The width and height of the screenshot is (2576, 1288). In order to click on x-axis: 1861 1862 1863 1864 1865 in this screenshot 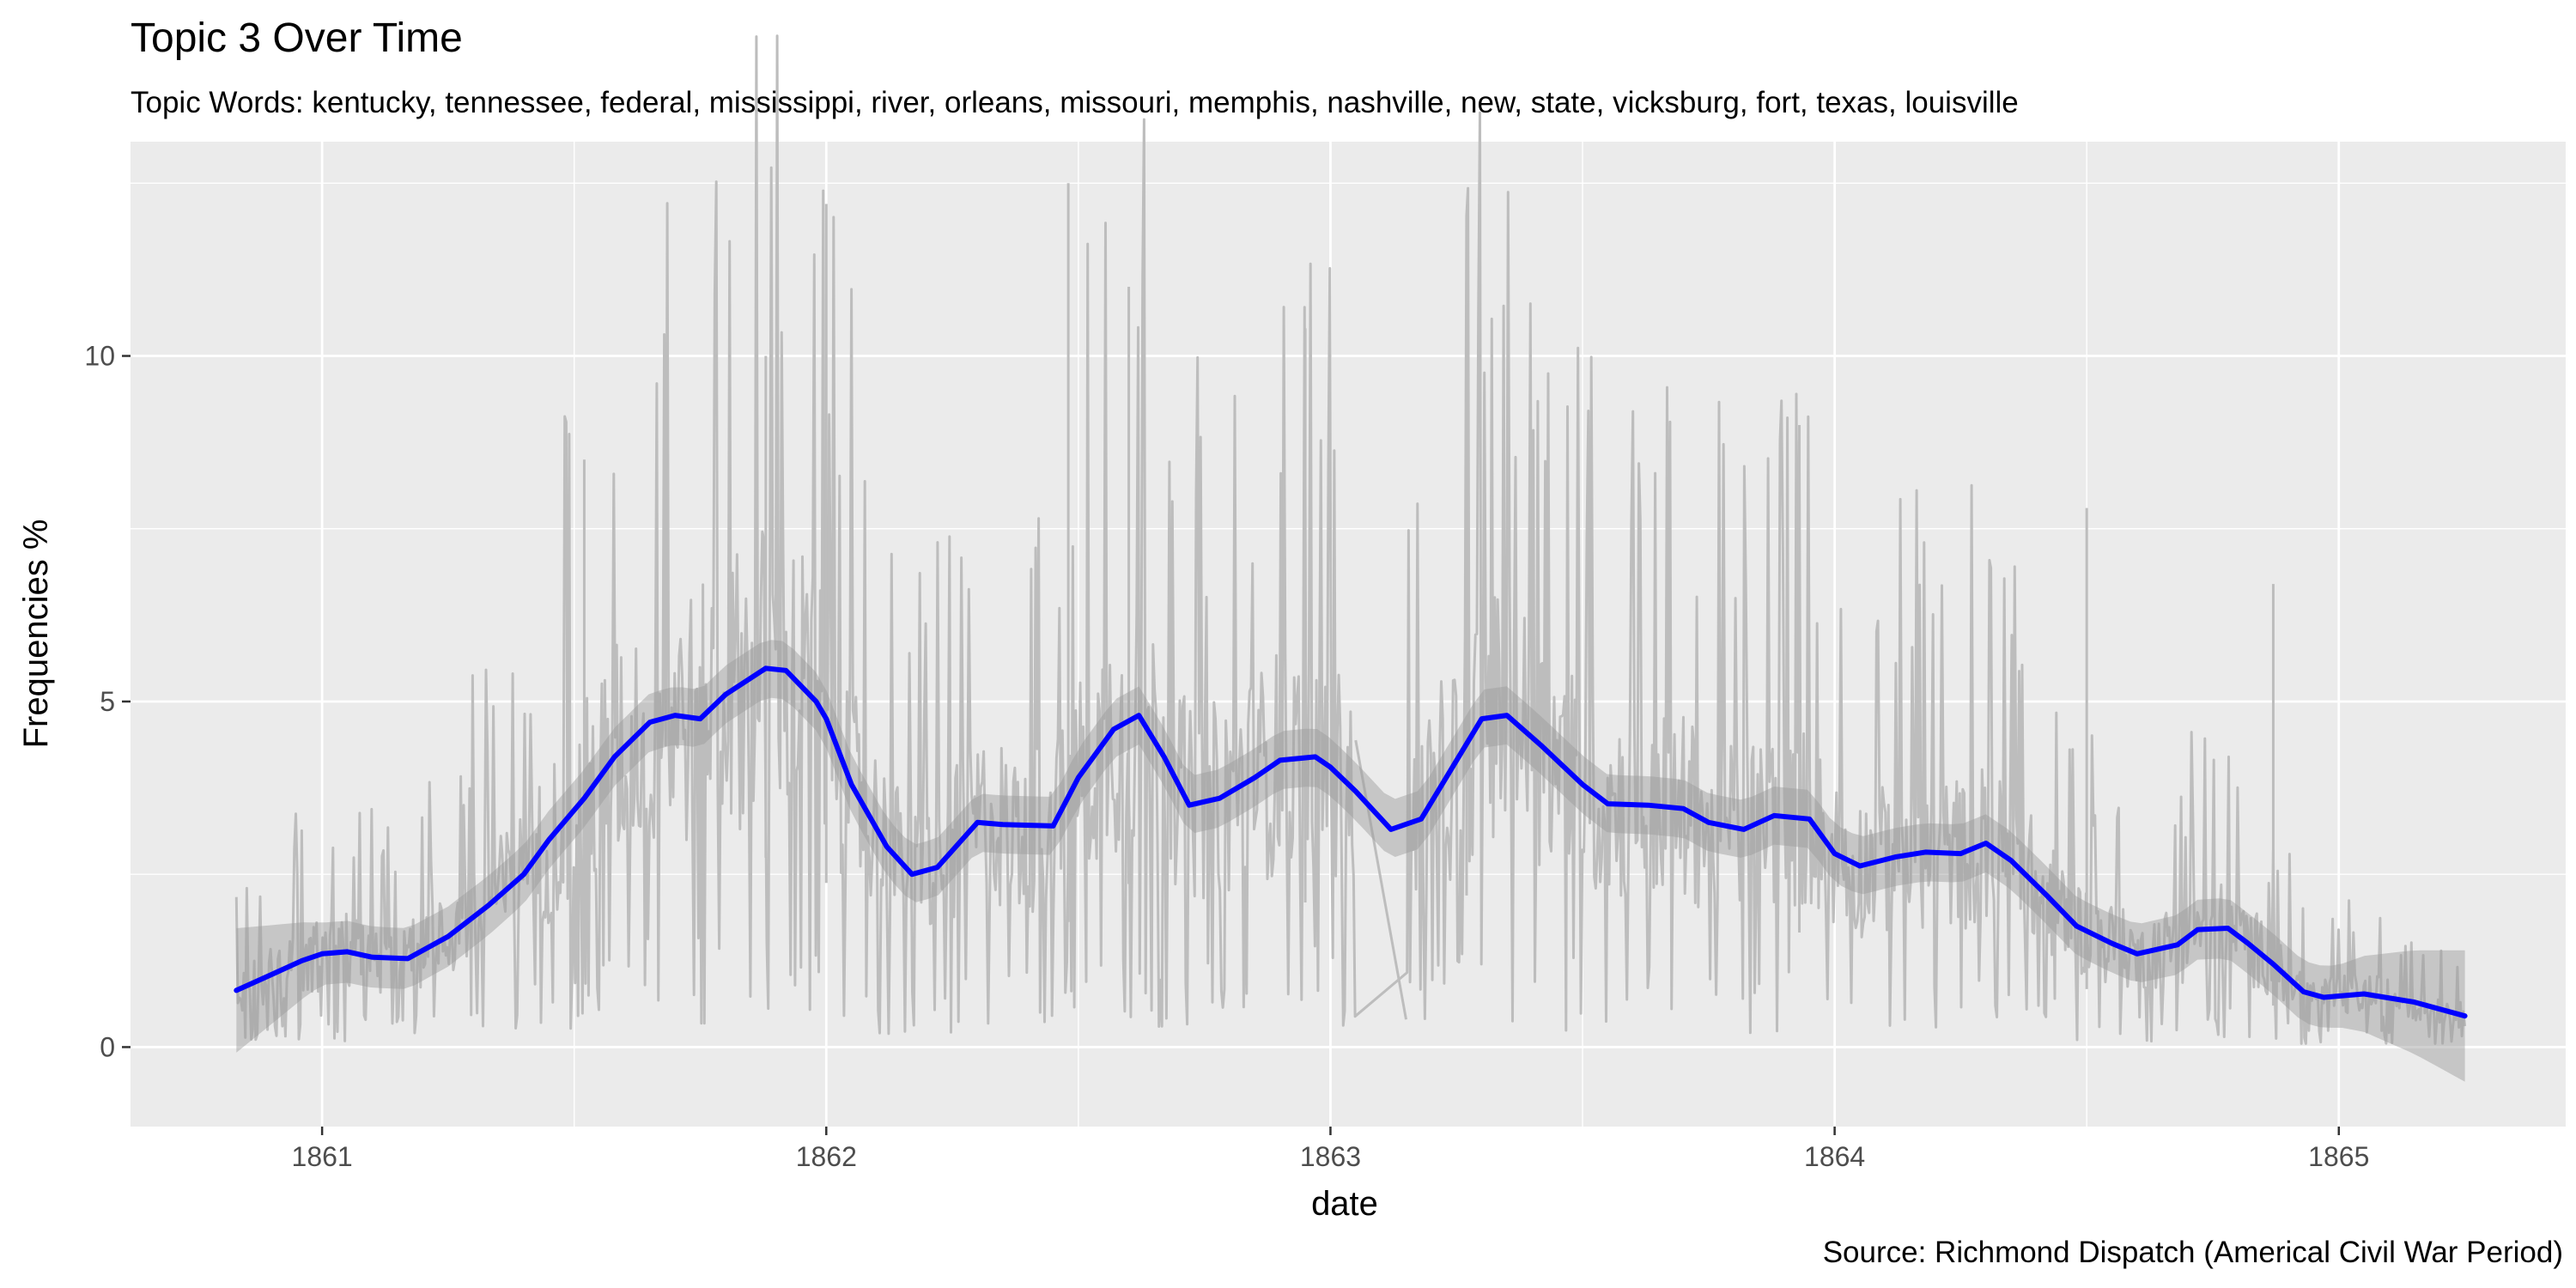, I will do `click(1330, 1149)`.